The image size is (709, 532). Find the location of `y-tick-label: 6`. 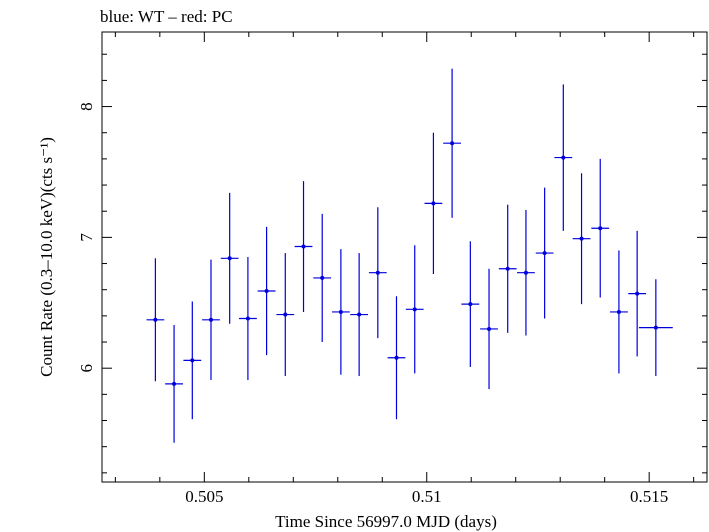

y-tick-label: 6 is located at coordinates (86, 368).